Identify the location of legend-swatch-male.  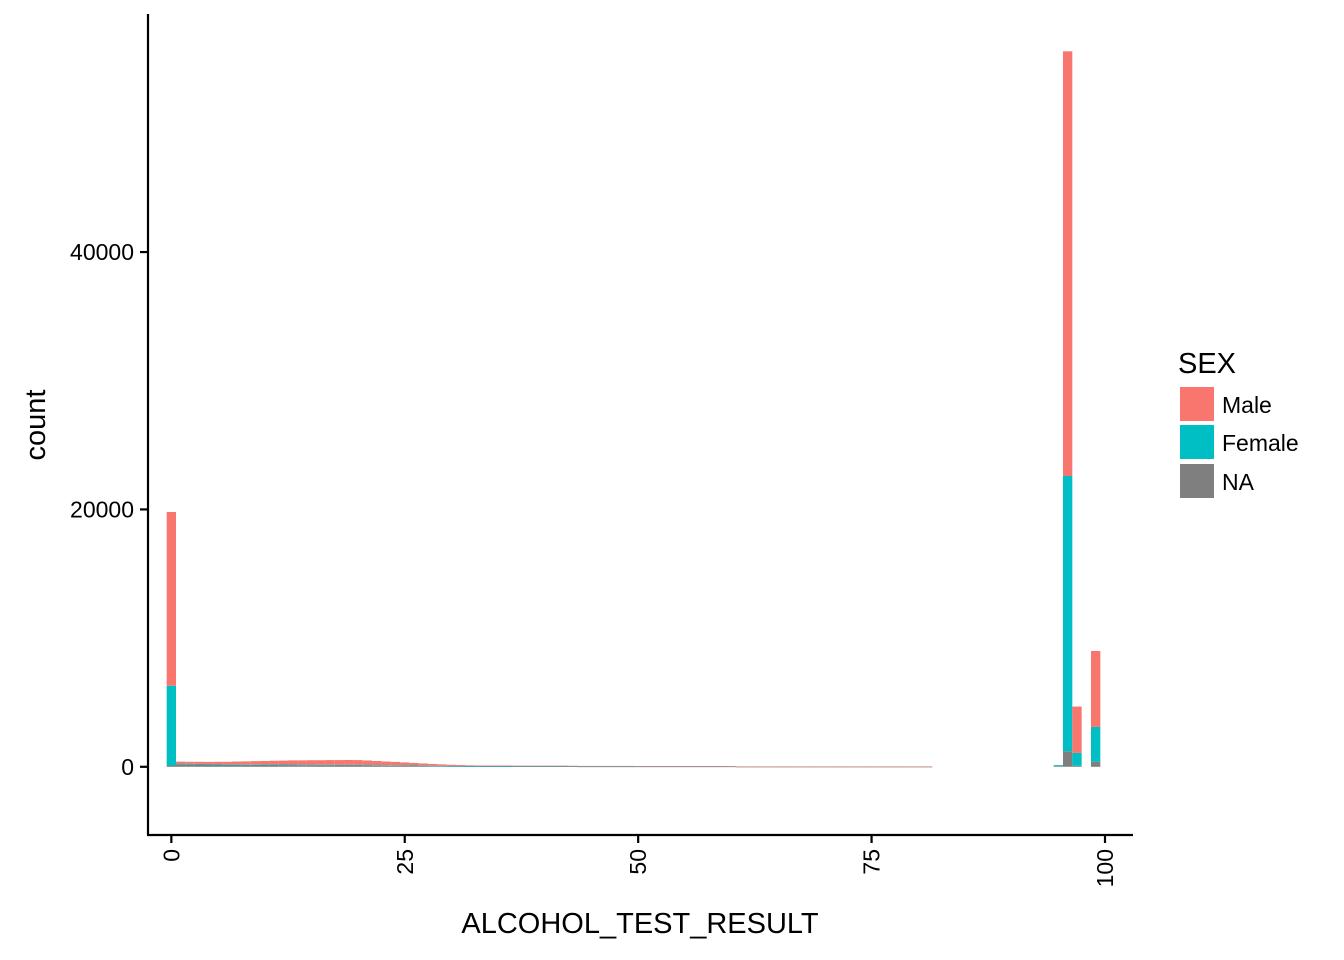
(1197, 404).